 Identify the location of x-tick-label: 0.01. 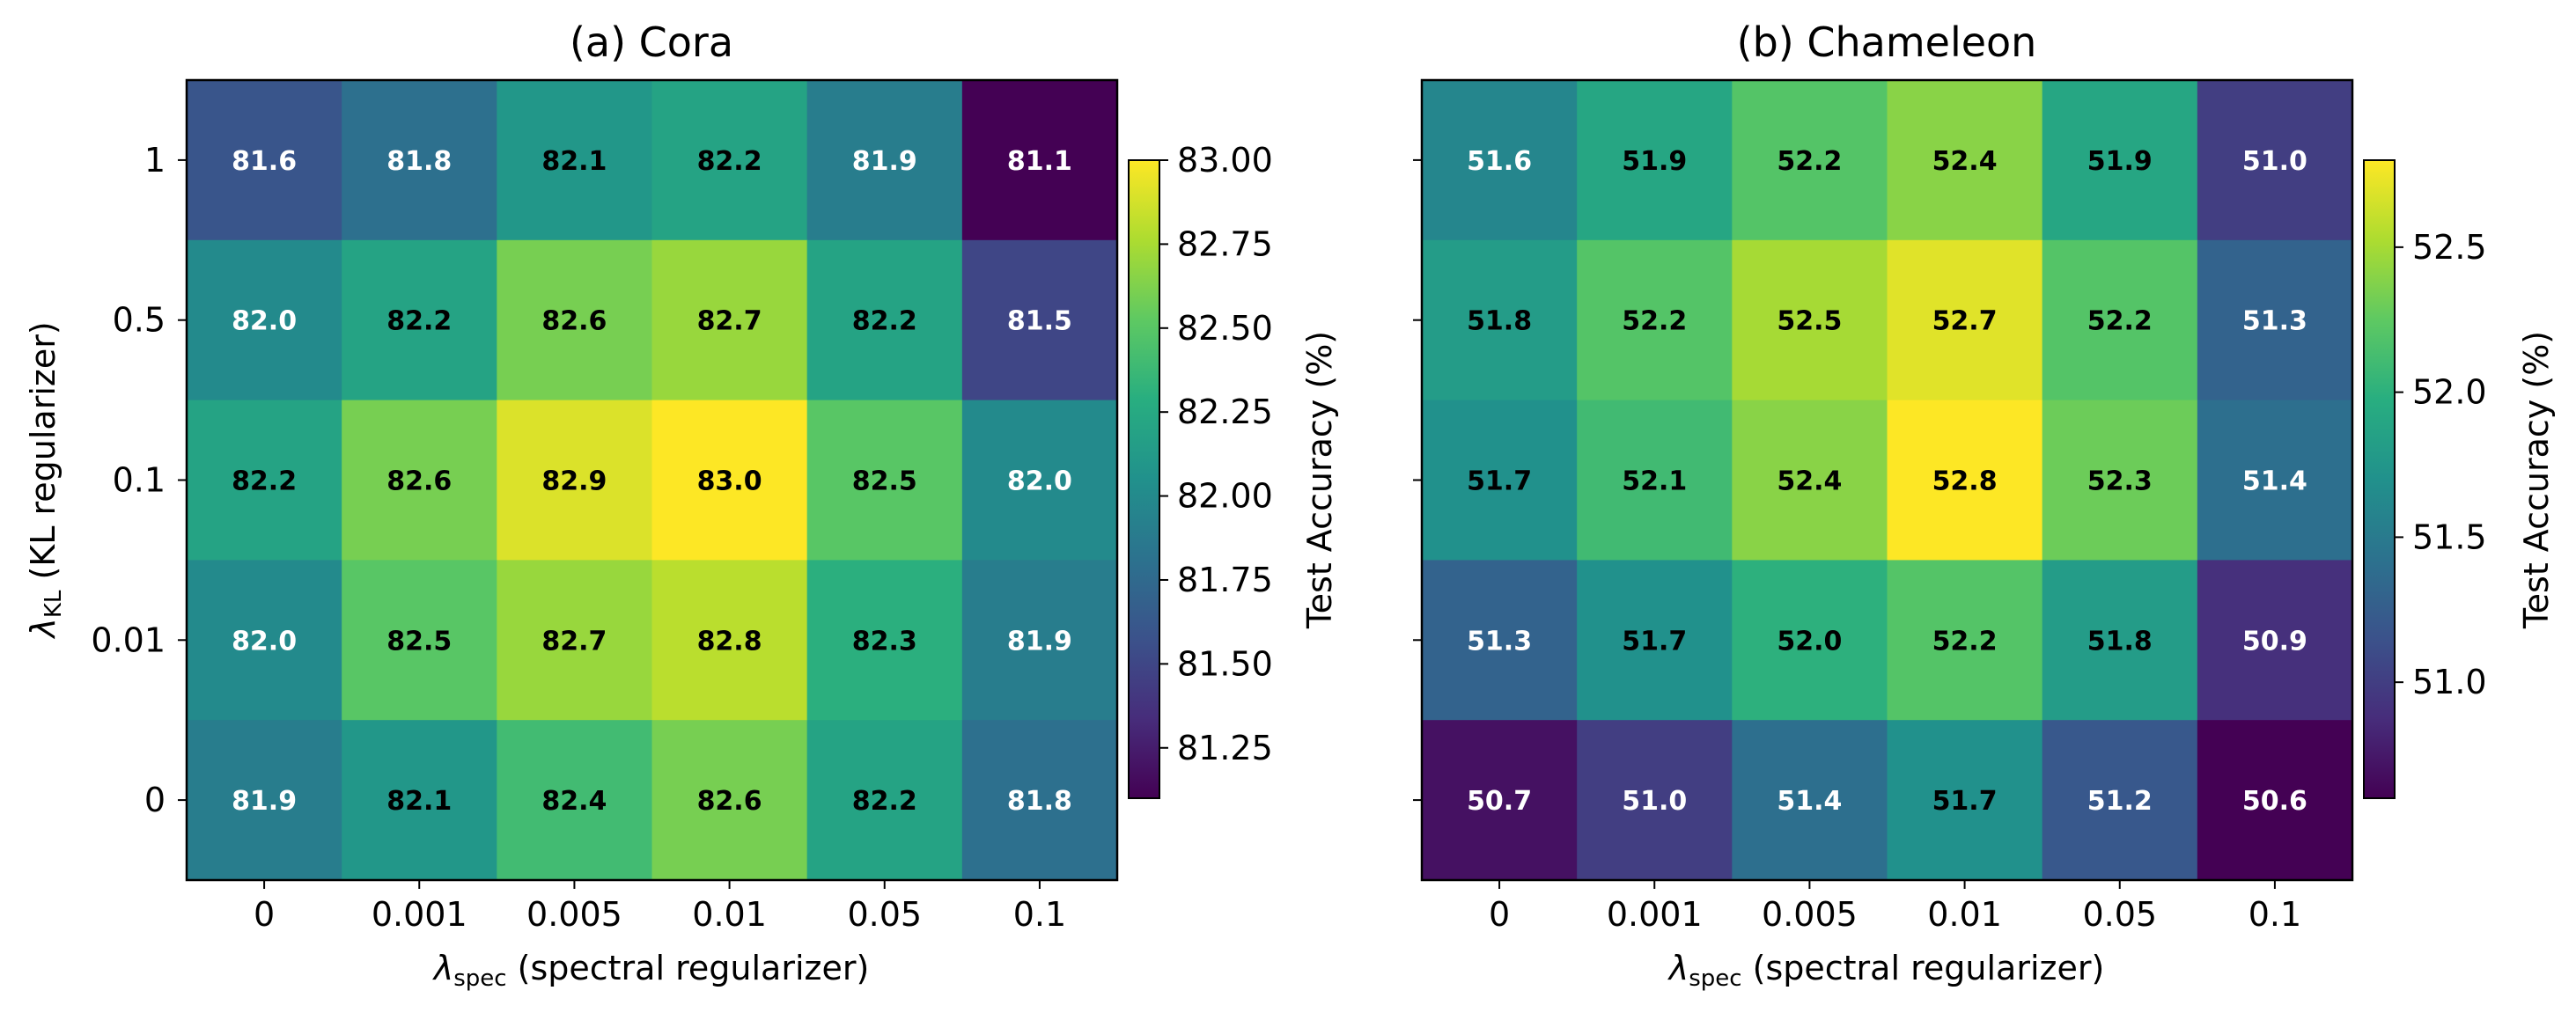
(1965, 914).